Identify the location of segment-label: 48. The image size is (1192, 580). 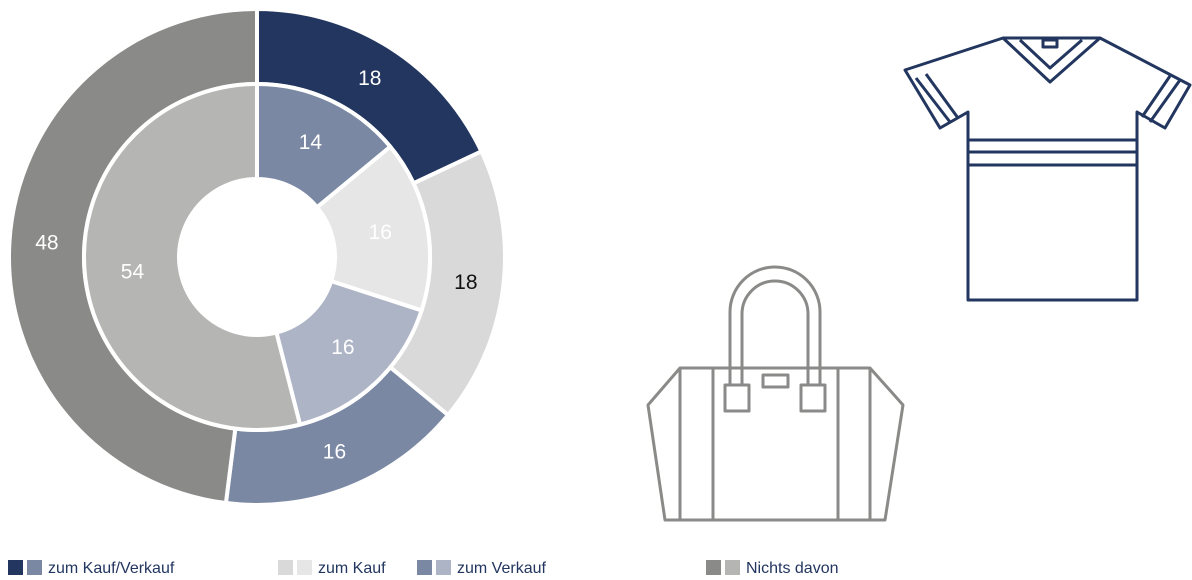
(46, 242).